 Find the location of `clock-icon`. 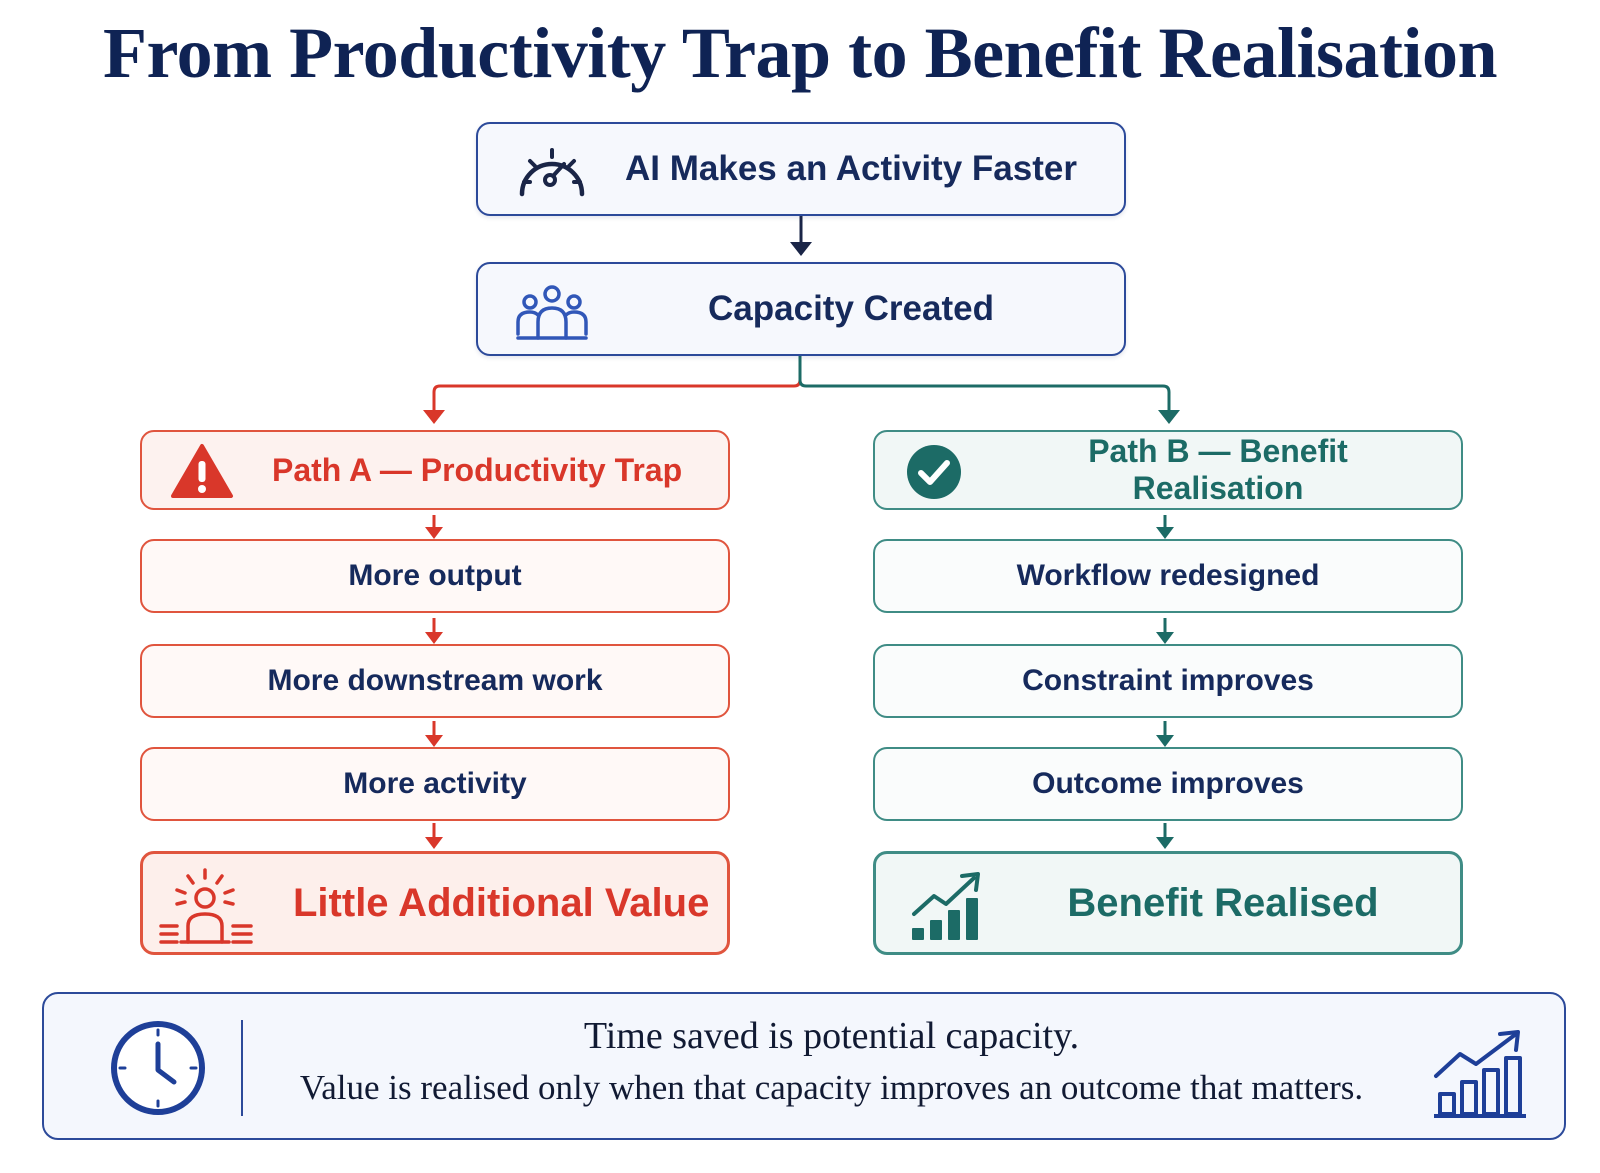

clock-icon is located at coordinates (158, 1070).